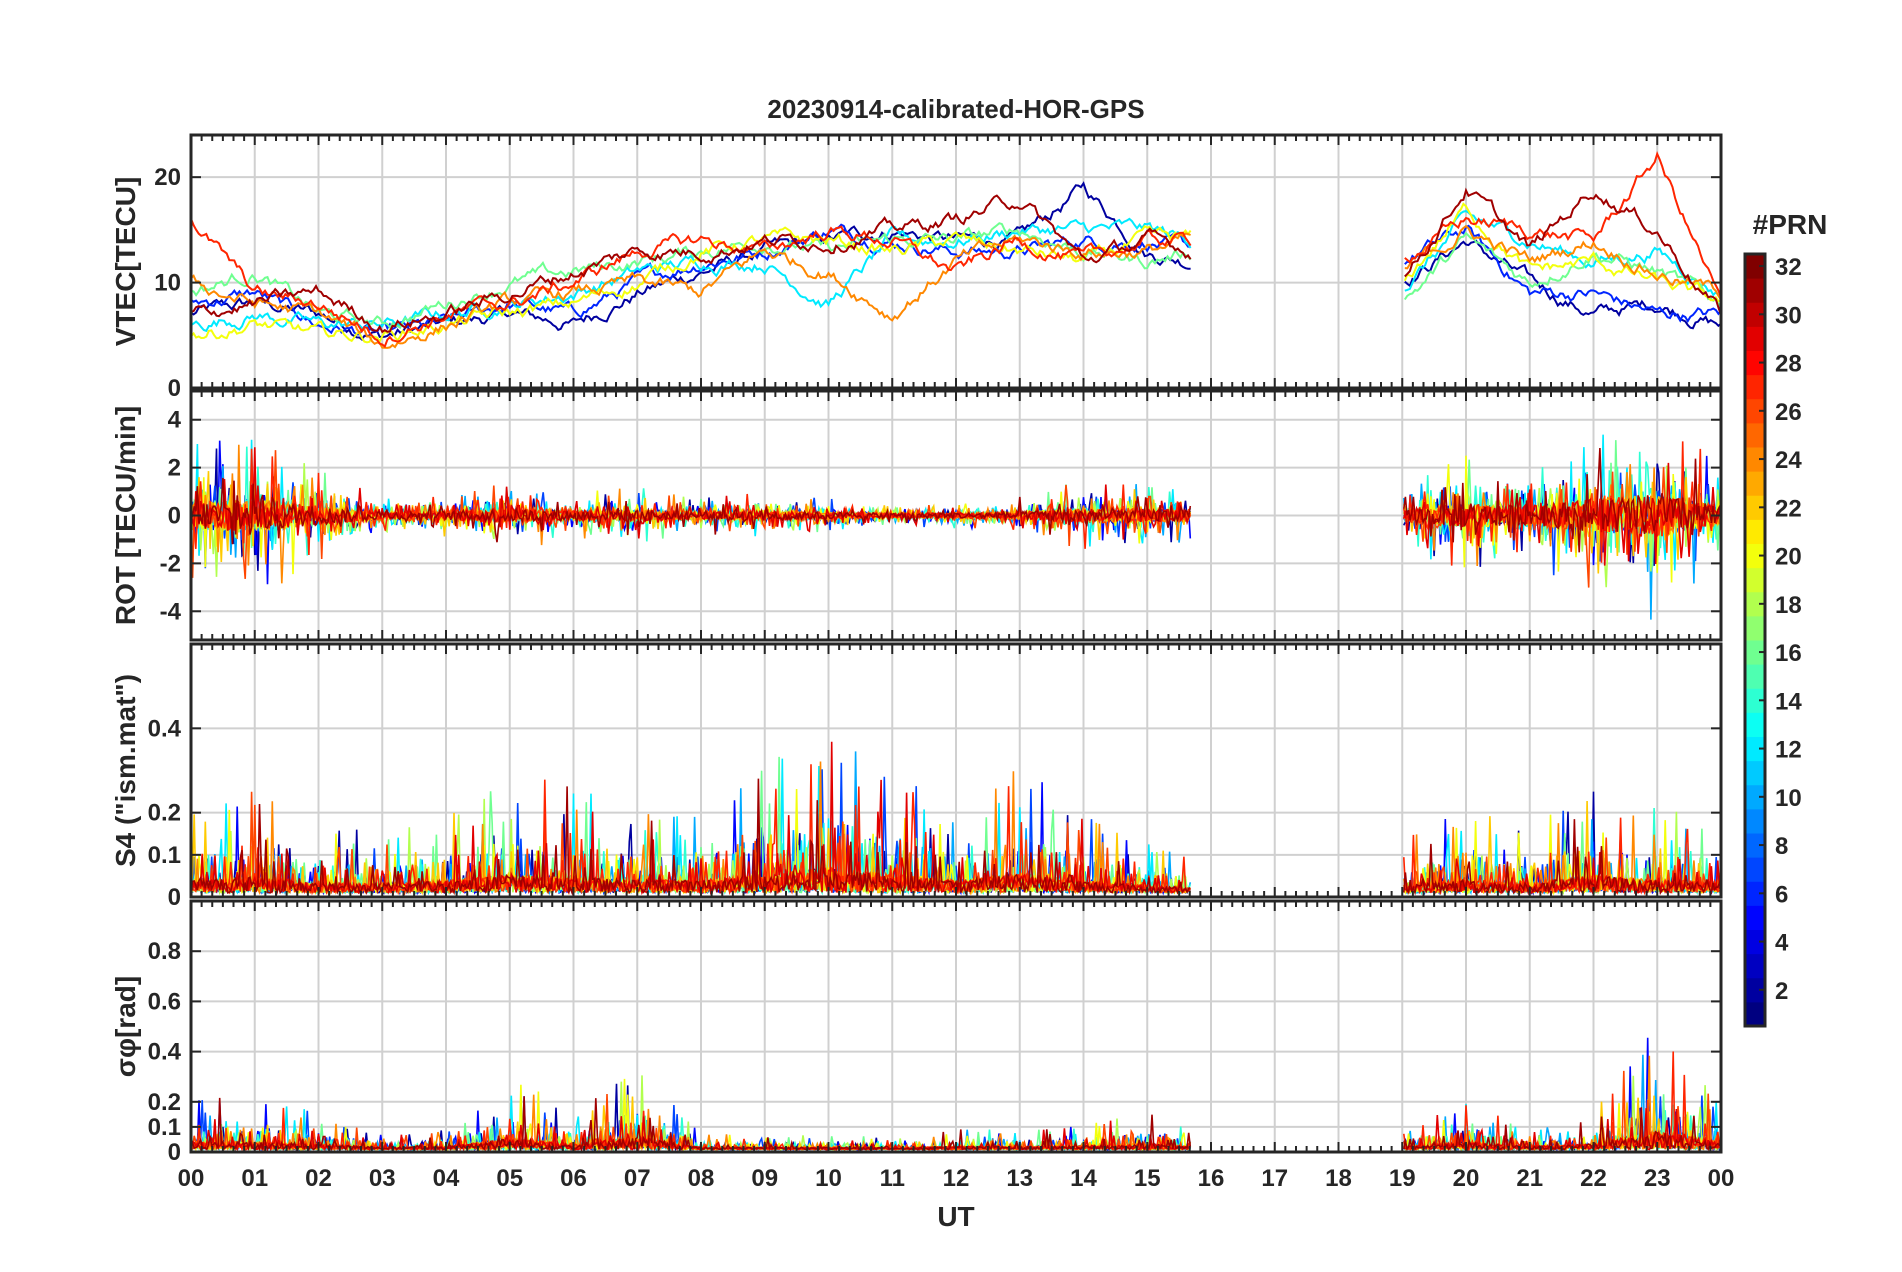  I want to click on colorbar-label: #PRN, so click(1790, 224).